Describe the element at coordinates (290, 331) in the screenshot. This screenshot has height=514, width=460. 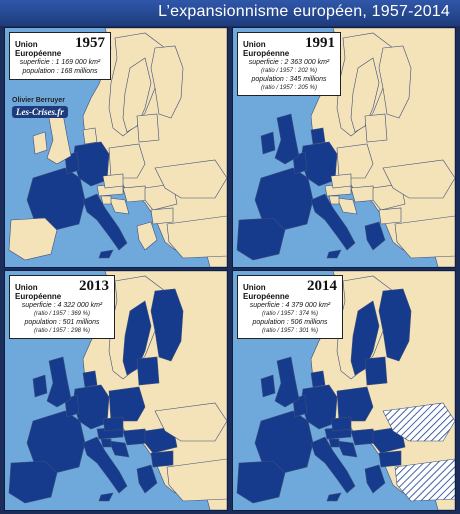
I see `population-ratio: (ratio / 1957 : 301 %)` at that location.